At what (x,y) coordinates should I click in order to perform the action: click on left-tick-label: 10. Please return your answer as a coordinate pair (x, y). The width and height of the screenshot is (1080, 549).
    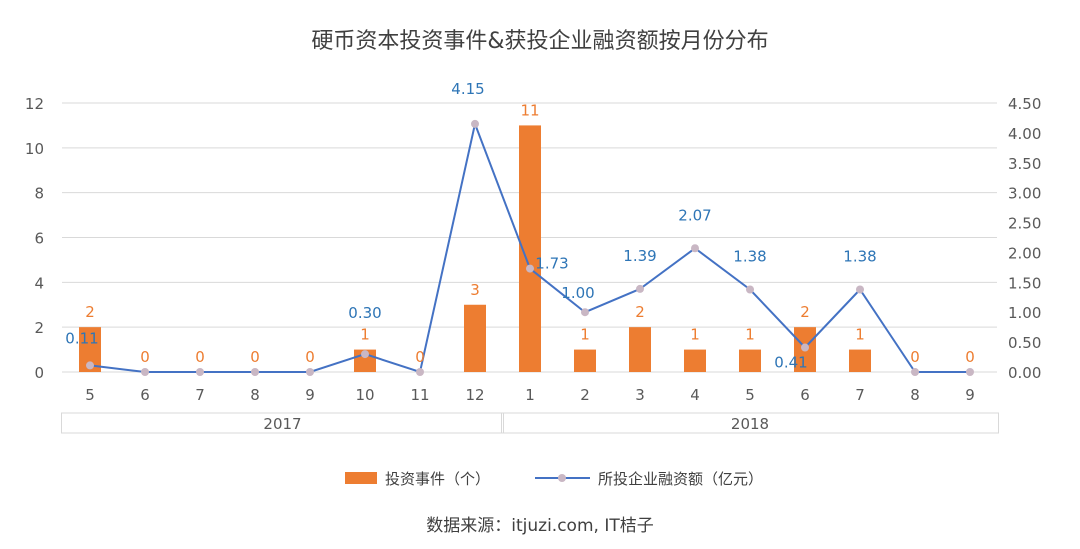
    Looking at the image, I should click on (34, 149).